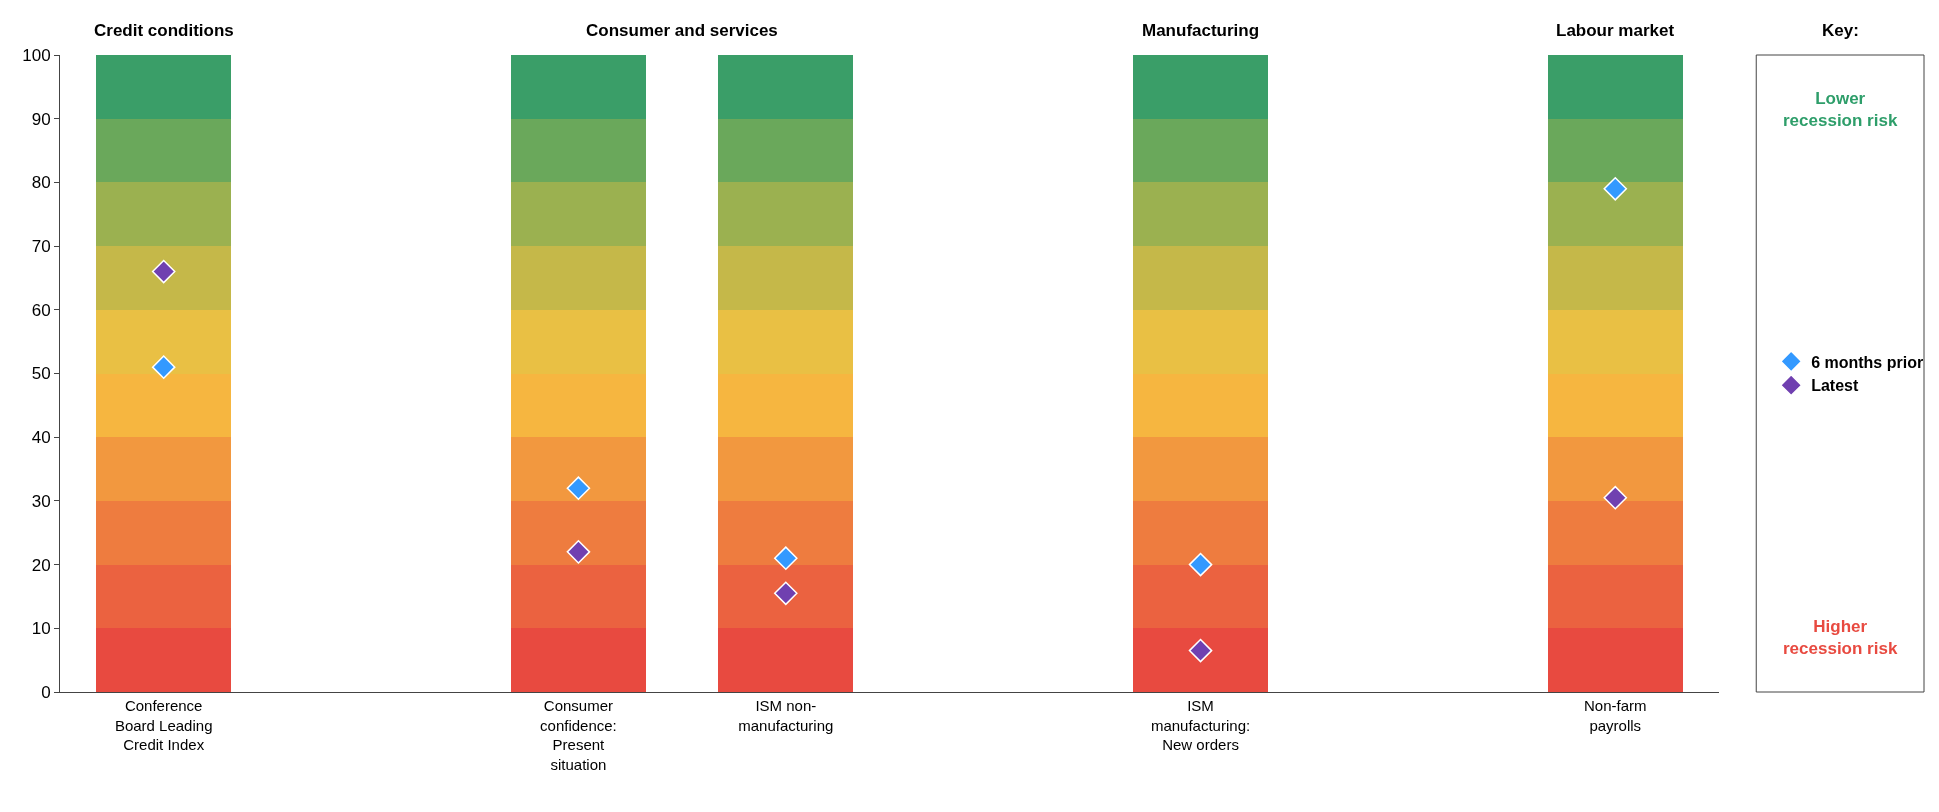 The width and height of the screenshot is (1939, 812). I want to click on y-tick-label: 40, so click(41, 438).